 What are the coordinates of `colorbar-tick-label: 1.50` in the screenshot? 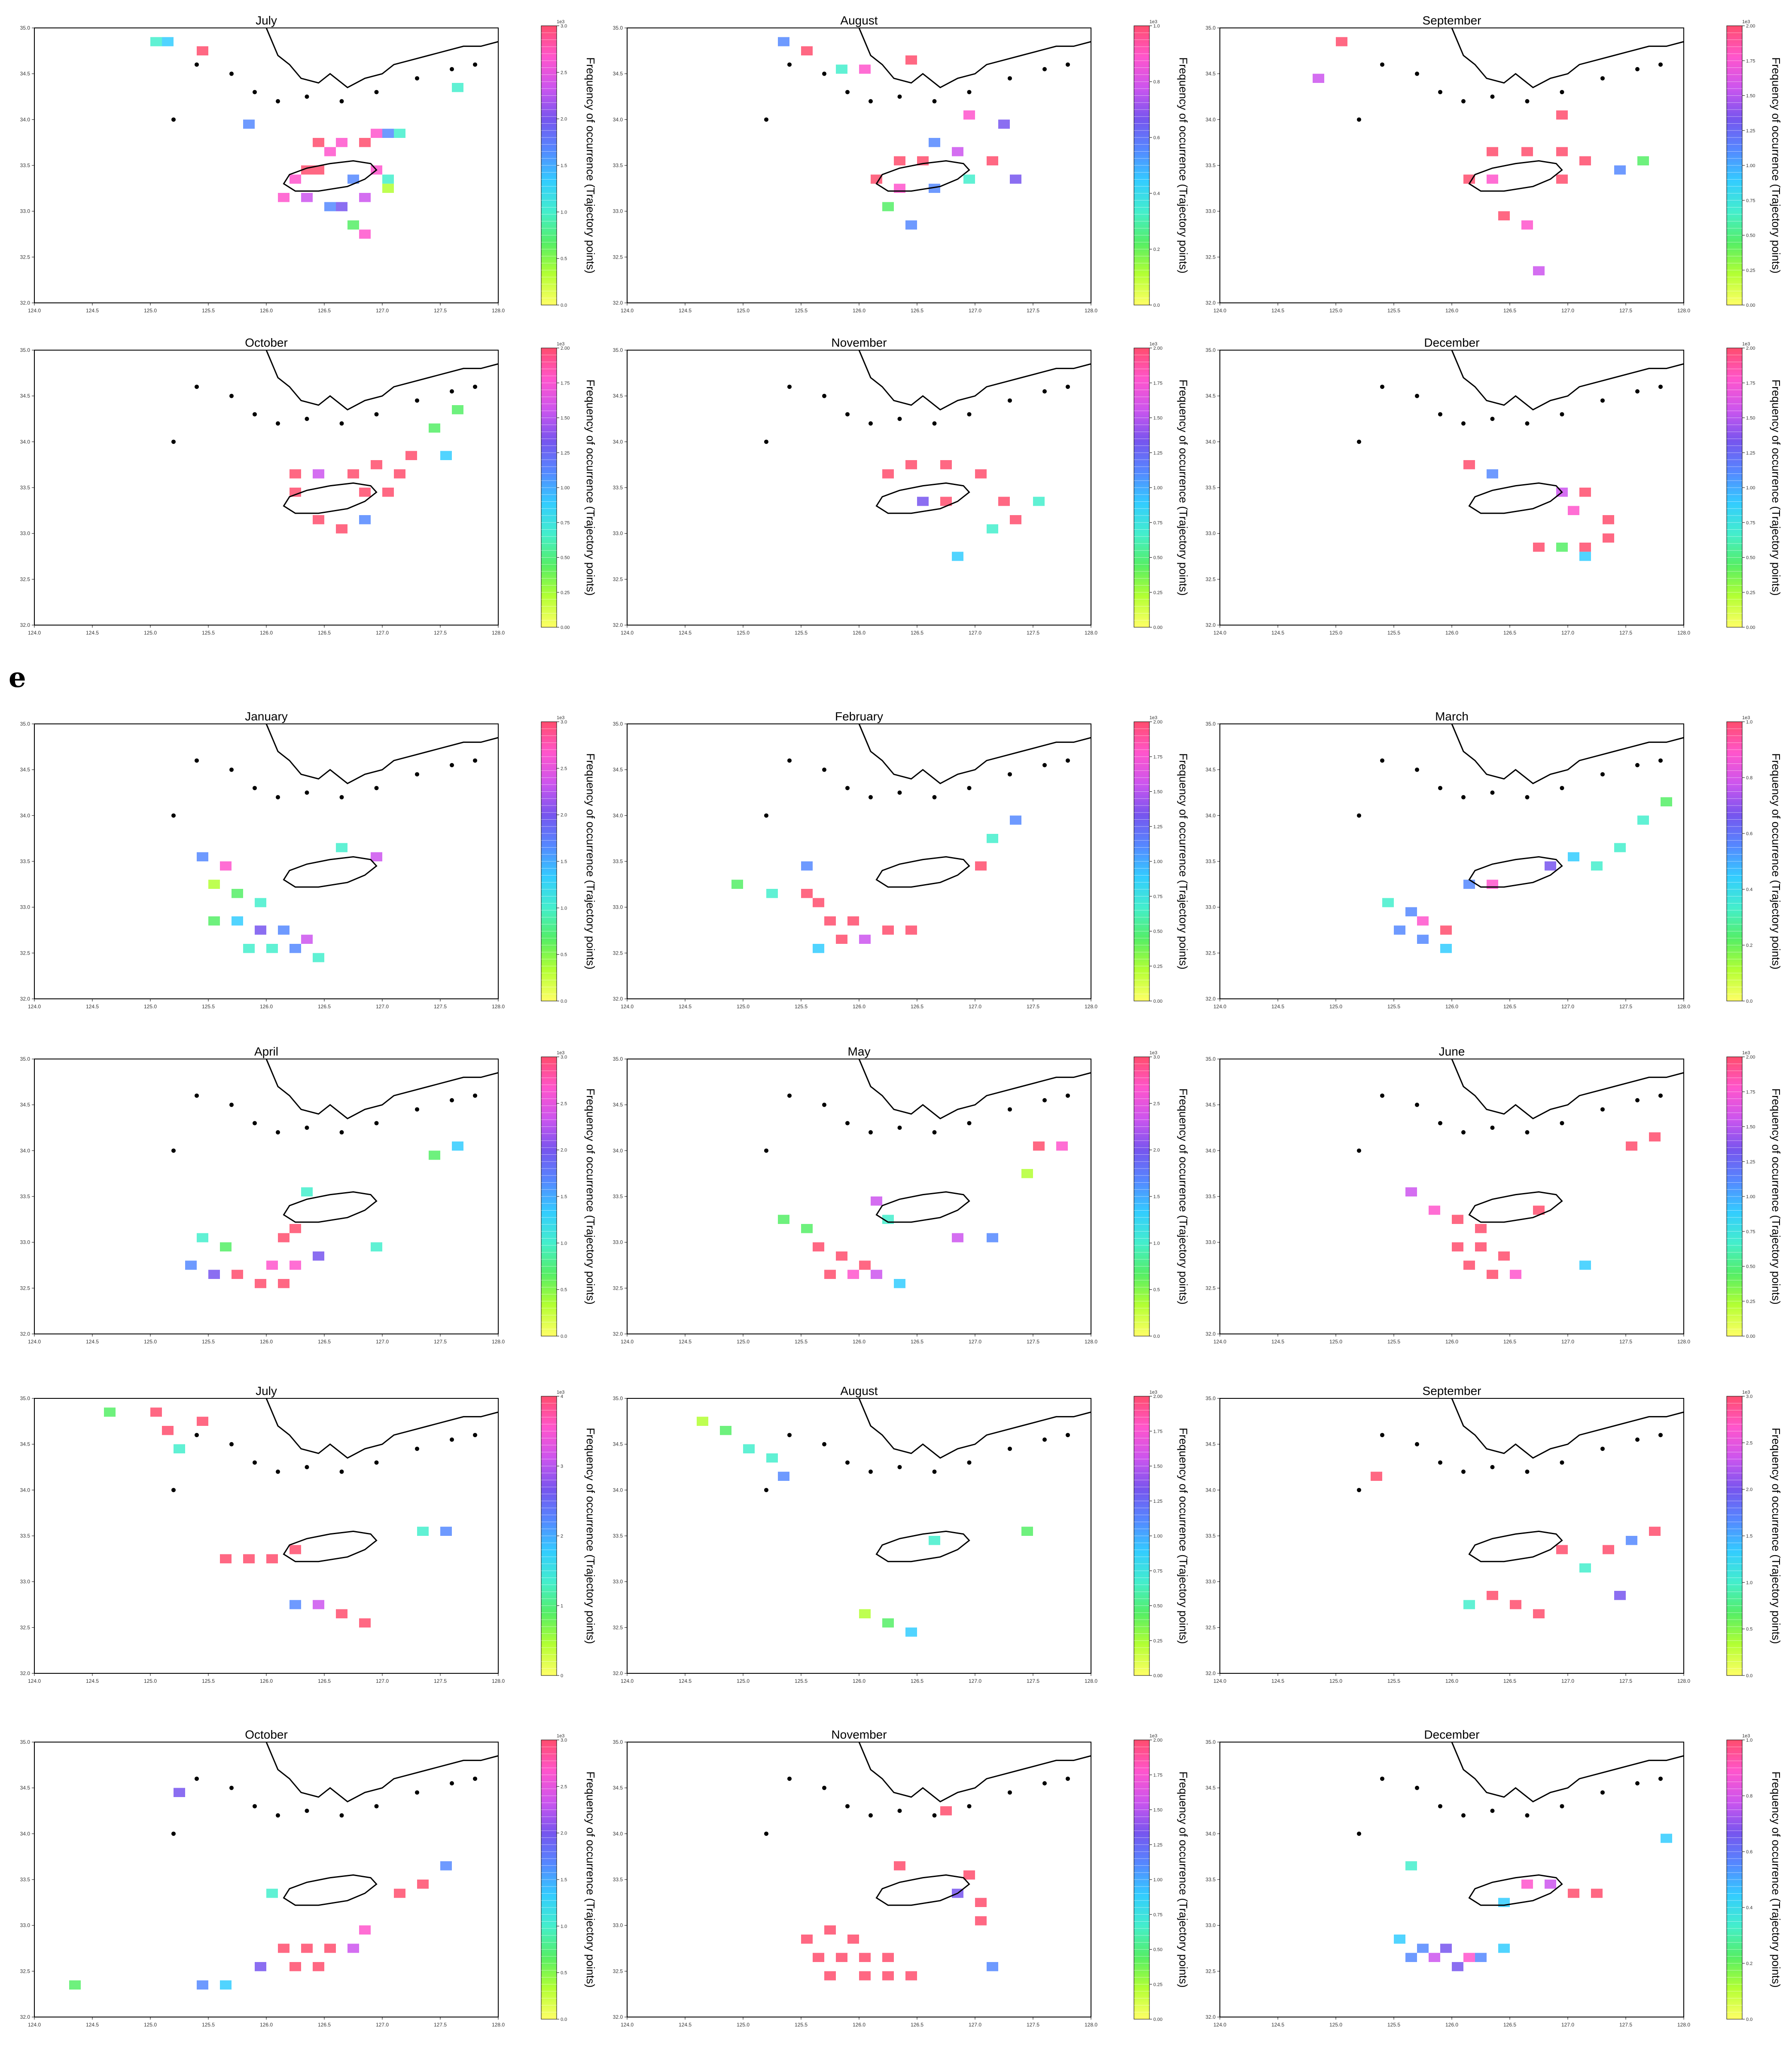 It's located at (1750, 418).